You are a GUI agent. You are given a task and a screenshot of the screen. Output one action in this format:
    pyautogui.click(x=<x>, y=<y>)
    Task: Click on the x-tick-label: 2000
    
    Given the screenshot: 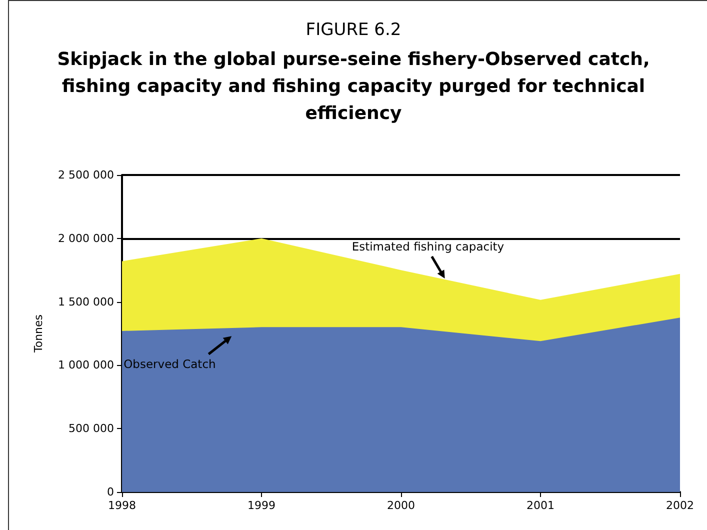 What is the action you would take?
    pyautogui.click(x=401, y=505)
    